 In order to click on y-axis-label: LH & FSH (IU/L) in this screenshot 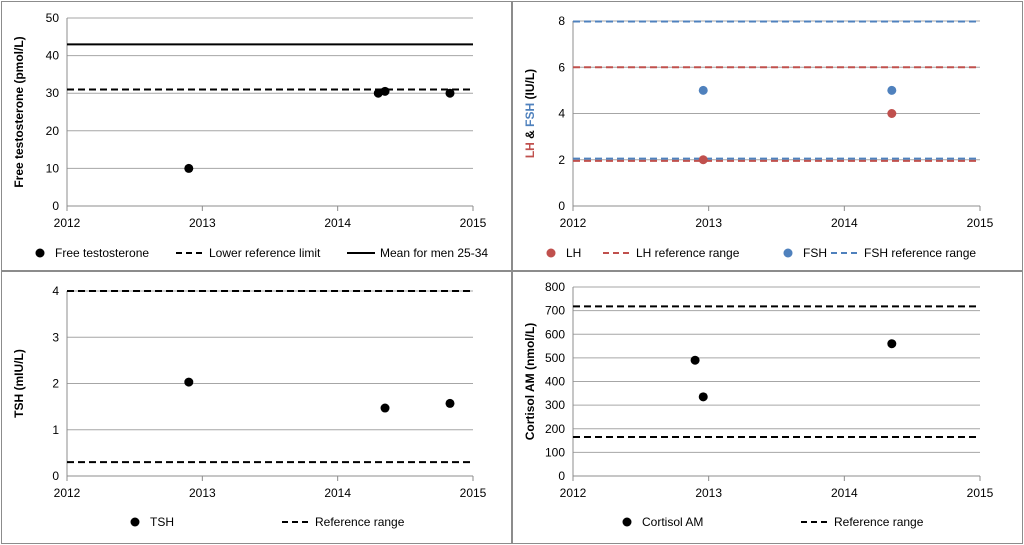, I will do `click(530, 113)`.